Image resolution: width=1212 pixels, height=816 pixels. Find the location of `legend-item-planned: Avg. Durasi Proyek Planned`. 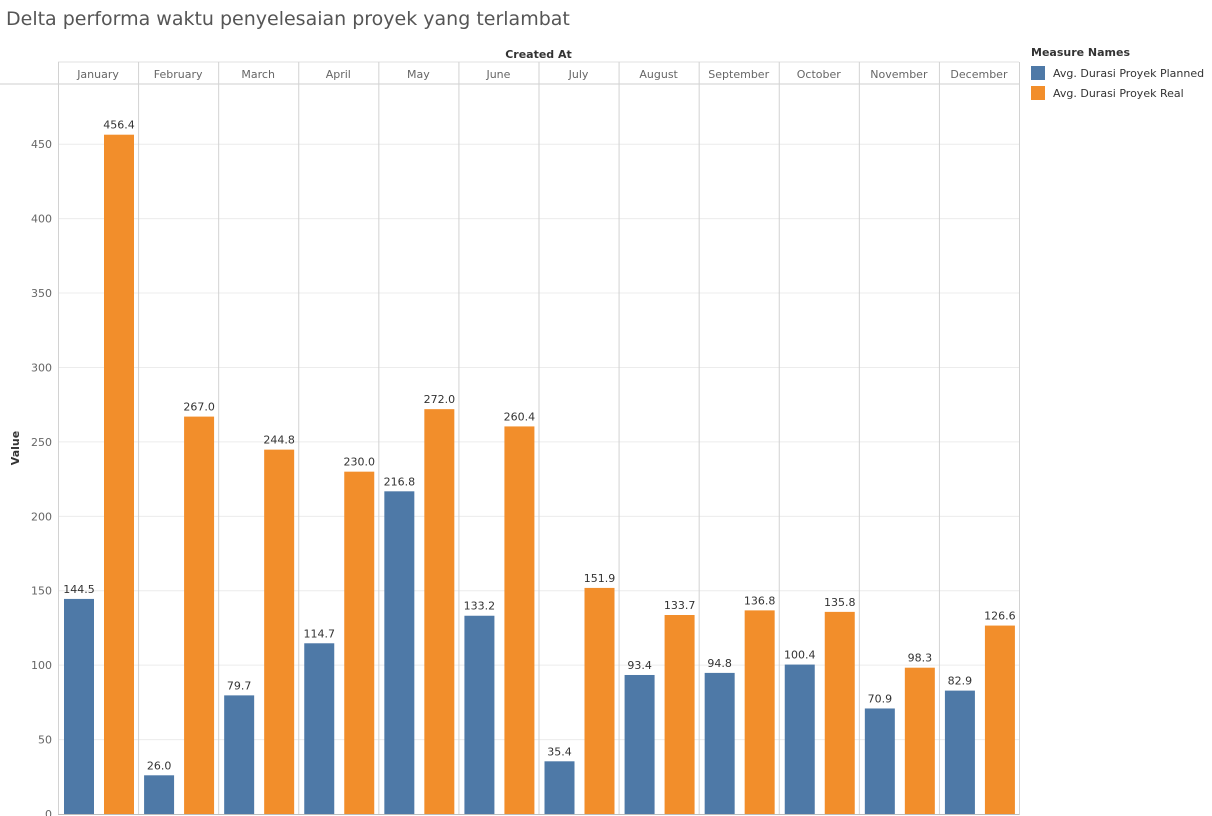

legend-item-planned: Avg. Durasi Proyek Planned is located at coordinates (1117, 73).